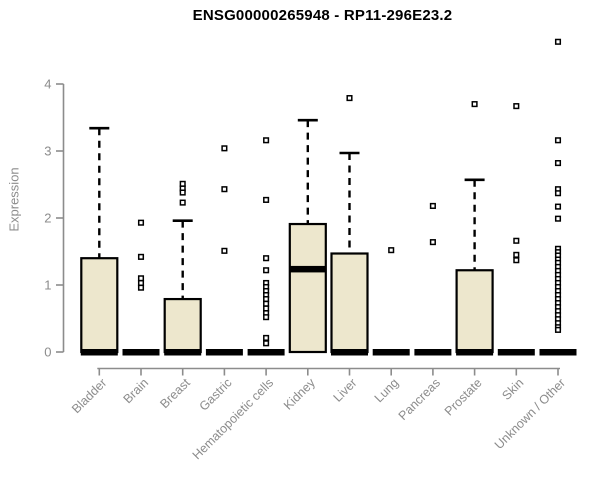  Describe the element at coordinates (47, 285) in the screenshot. I see `y-tick-label: 1` at that location.